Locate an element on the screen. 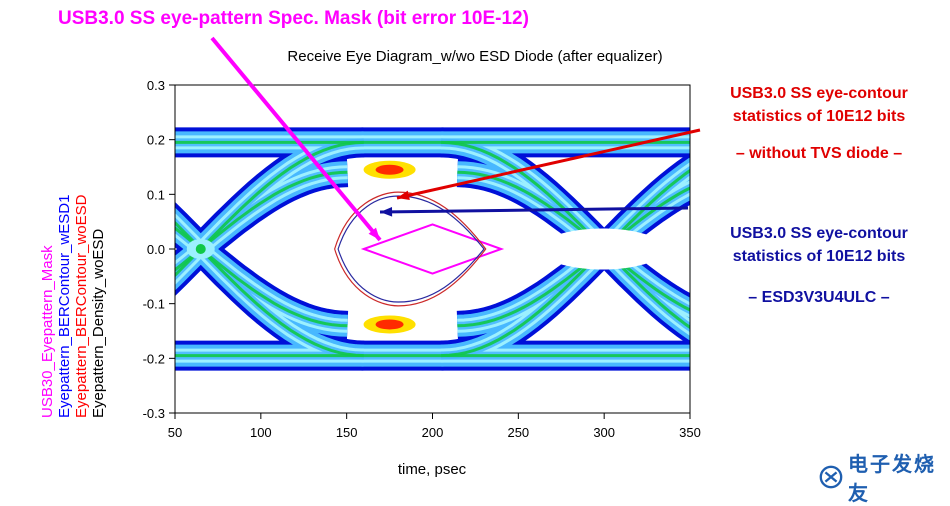 The height and width of the screenshot is (506, 950). legend-label-1: Eyepattern_BERContour_wESD1 is located at coordinates (64, 306).